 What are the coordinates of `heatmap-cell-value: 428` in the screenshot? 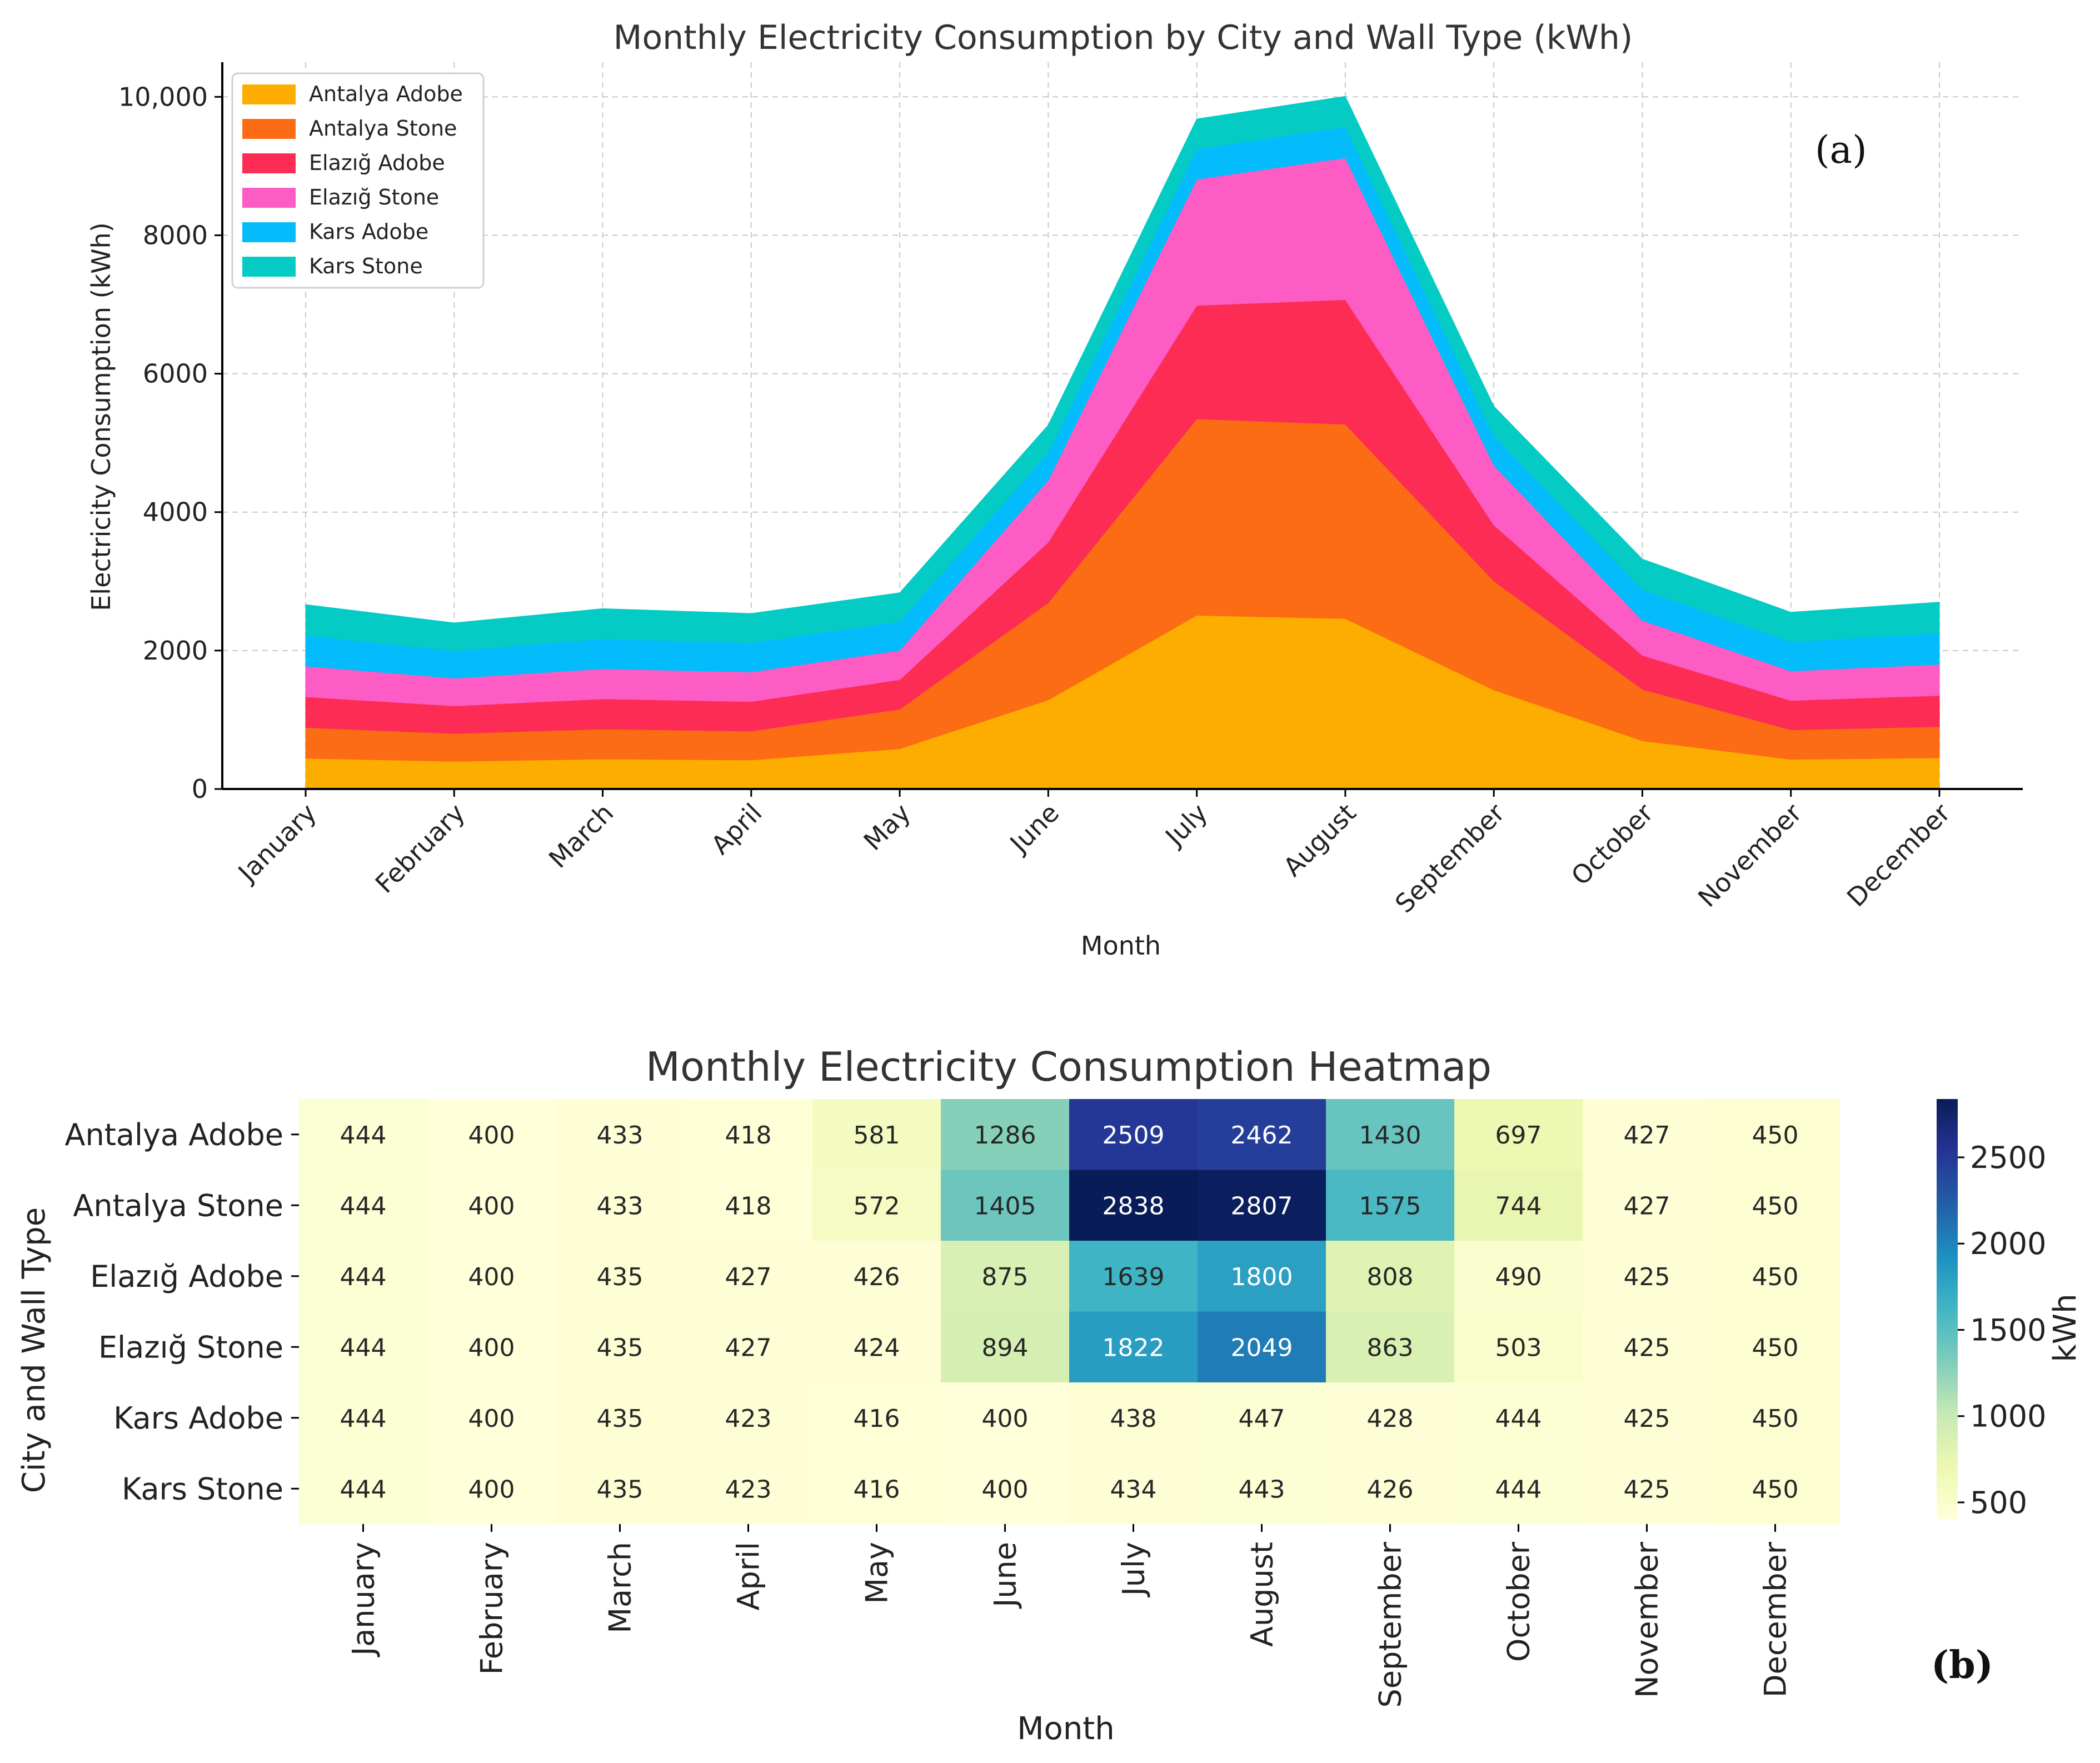 It's located at (1390, 1419).